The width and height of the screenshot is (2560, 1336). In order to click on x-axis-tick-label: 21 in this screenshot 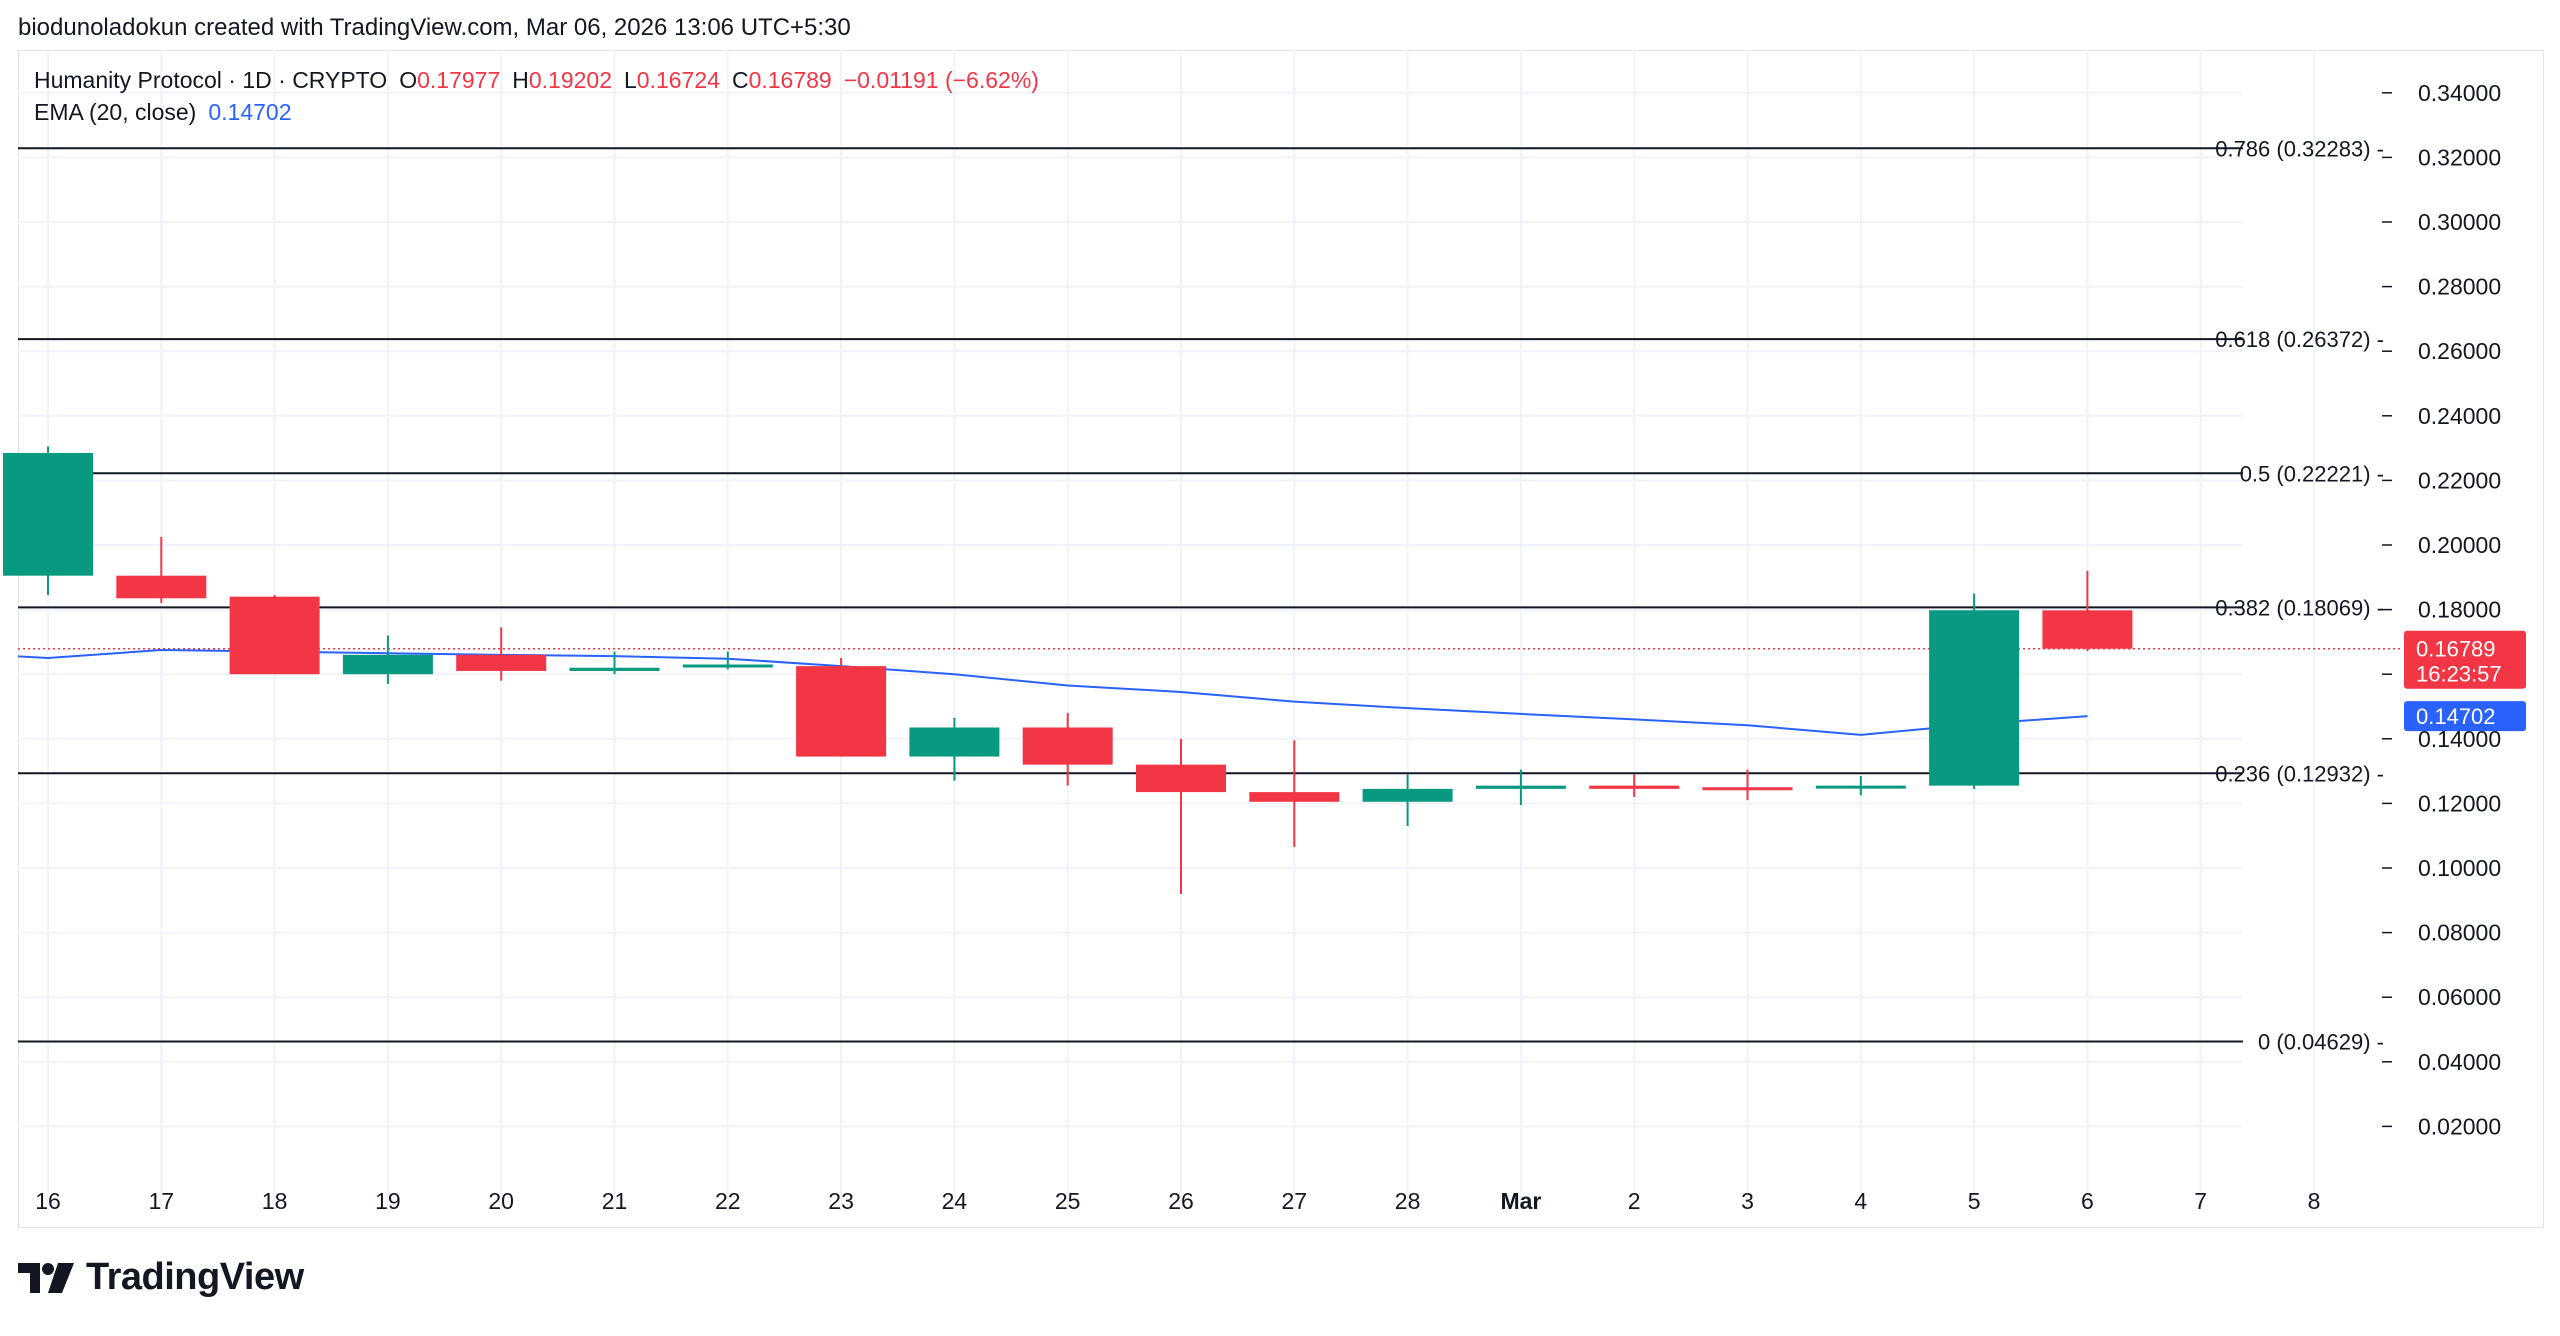, I will do `click(615, 1201)`.